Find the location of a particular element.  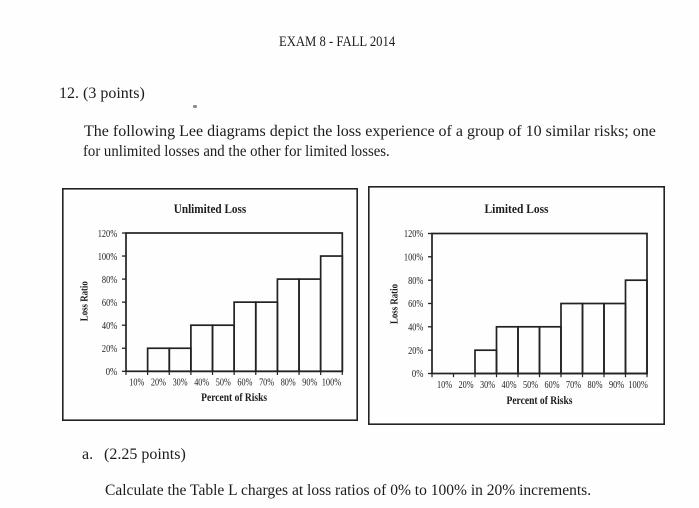

svg-text: Limited Loss is located at coordinates (517, 208).